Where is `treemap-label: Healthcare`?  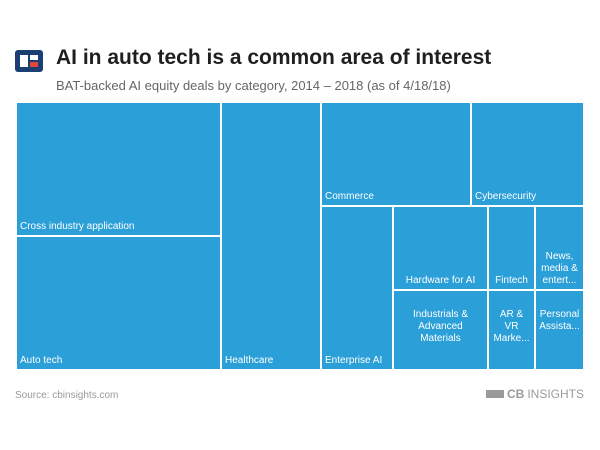 treemap-label: Healthcare is located at coordinates (249, 360).